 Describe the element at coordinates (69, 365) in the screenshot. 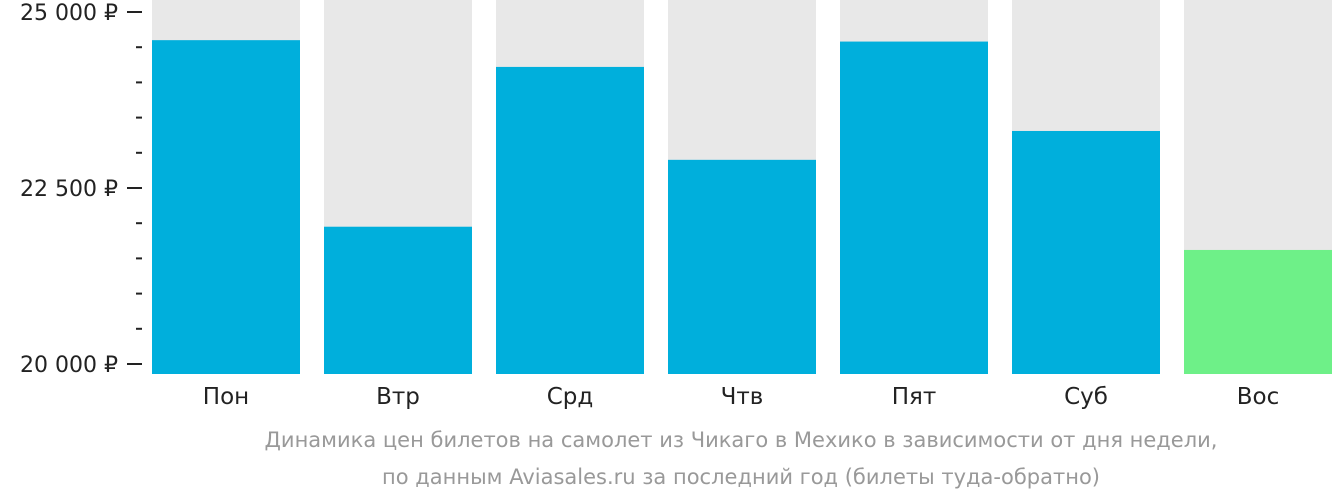

I see `y-tick-label: 20 000 ₽` at that location.